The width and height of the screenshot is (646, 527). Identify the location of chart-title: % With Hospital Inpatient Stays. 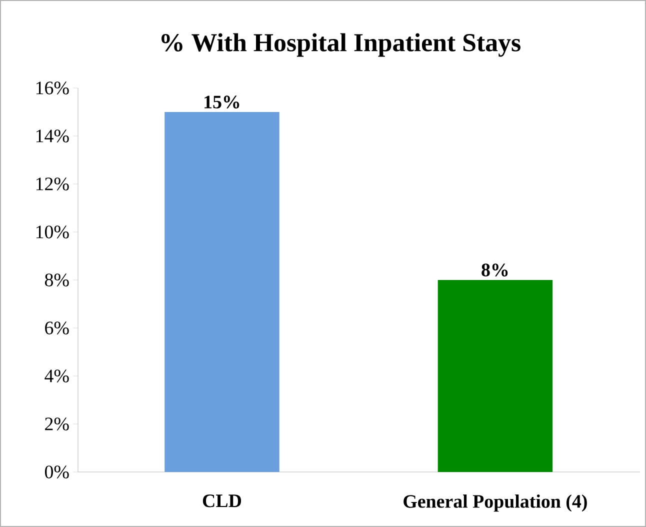
(341, 45).